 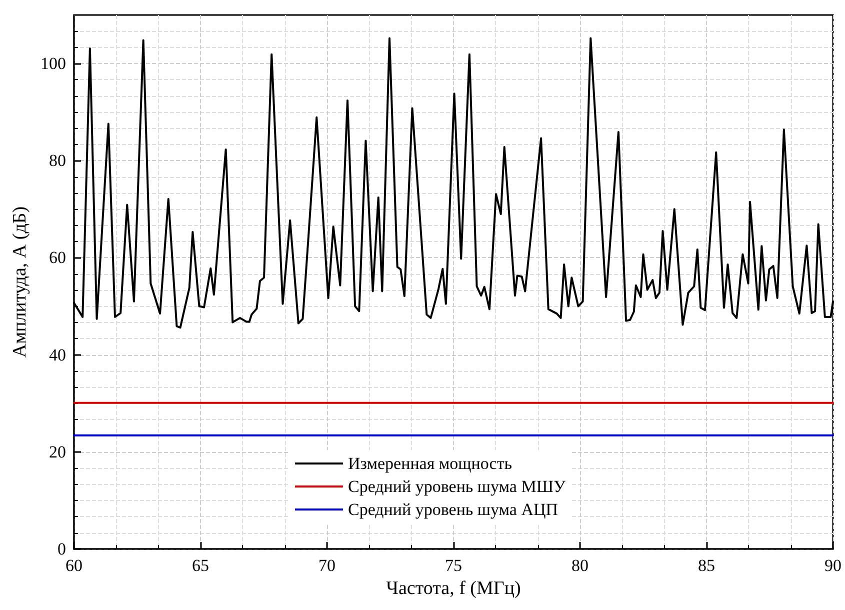 I want to click on y-tick-label: 40, so click(x=57, y=354).